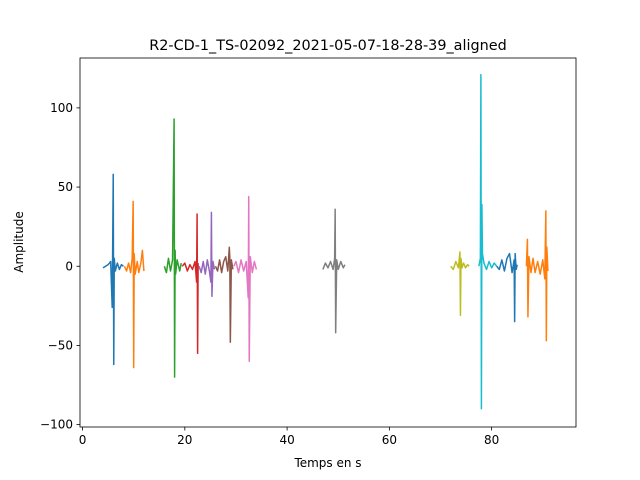 The width and height of the screenshot is (640, 480). Describe the element at coordinates (286, 440) in the screenshot. I see `x-tick-label-2: 40` at that location.